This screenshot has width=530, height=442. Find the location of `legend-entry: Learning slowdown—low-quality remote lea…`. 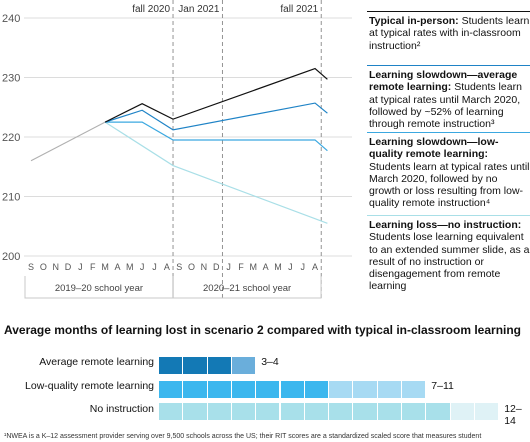

legend-entry: Learning slowdown—low-quality remote lea… is located at coordinates (448, 171).